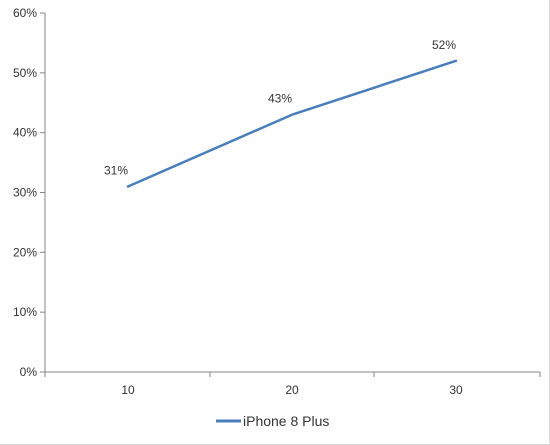  I want to click on x-tick-label: 10, so click(128, 390).